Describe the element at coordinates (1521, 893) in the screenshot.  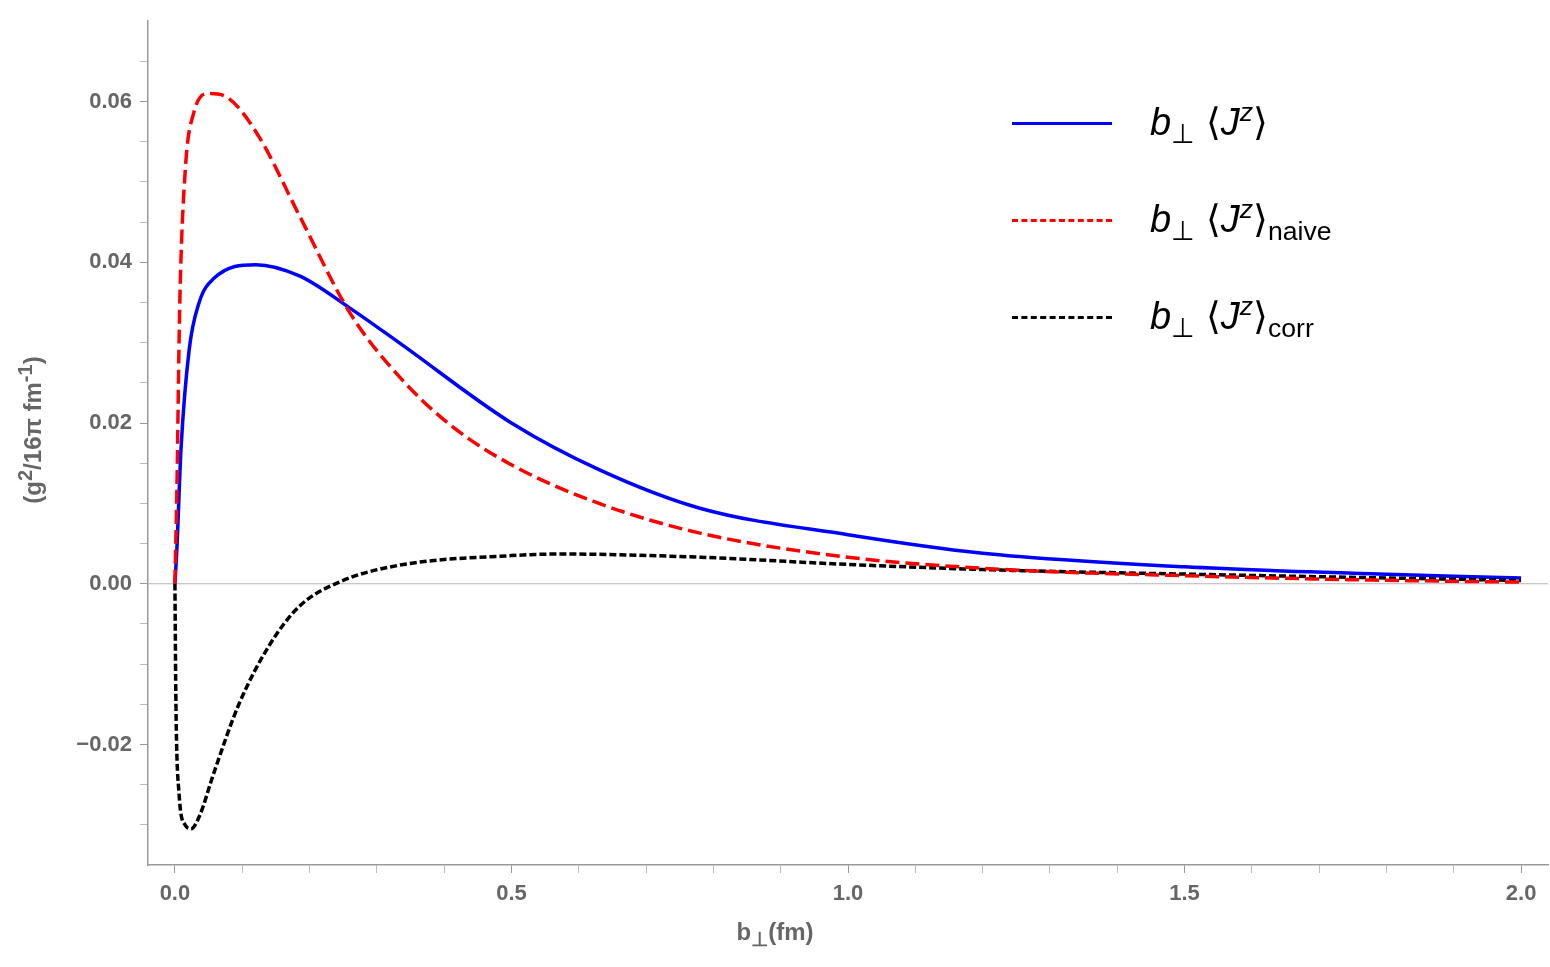
I see `x-tick-label: 2.0` at that location.